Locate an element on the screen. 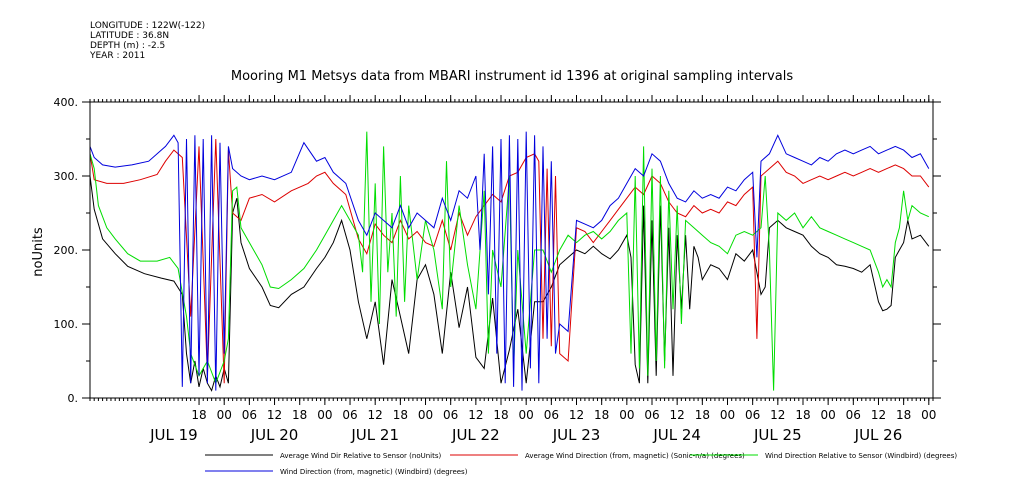 This screenshot has width=1009, height=504. y-tick-label: 0. is located at coordinates (73, 398).